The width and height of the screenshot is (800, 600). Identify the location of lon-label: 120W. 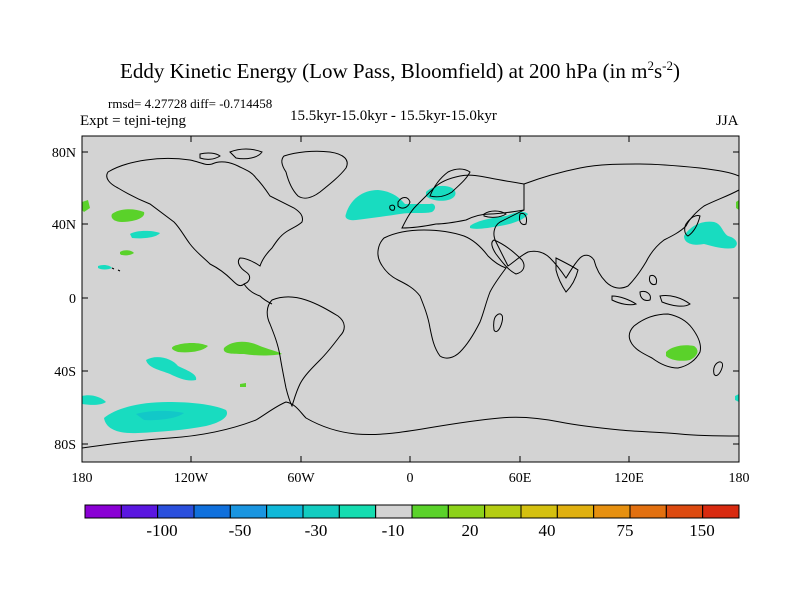
(191, 478).